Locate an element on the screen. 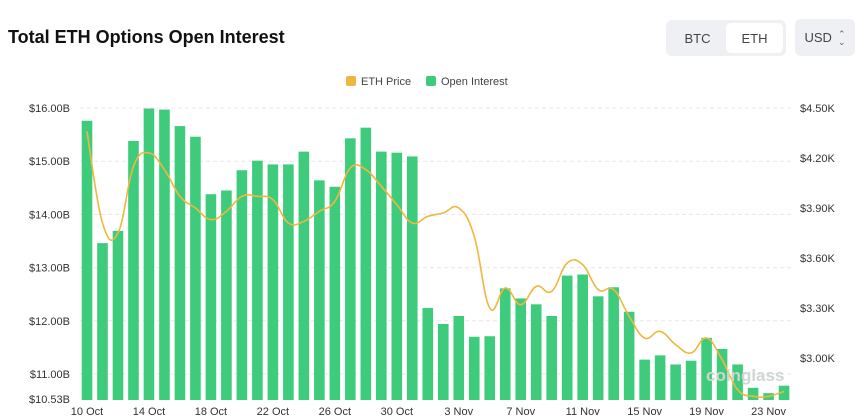 This screenshot has height=419, width=860. right-axis-tick-label: $3.30K is located at coordinates (818, 309).